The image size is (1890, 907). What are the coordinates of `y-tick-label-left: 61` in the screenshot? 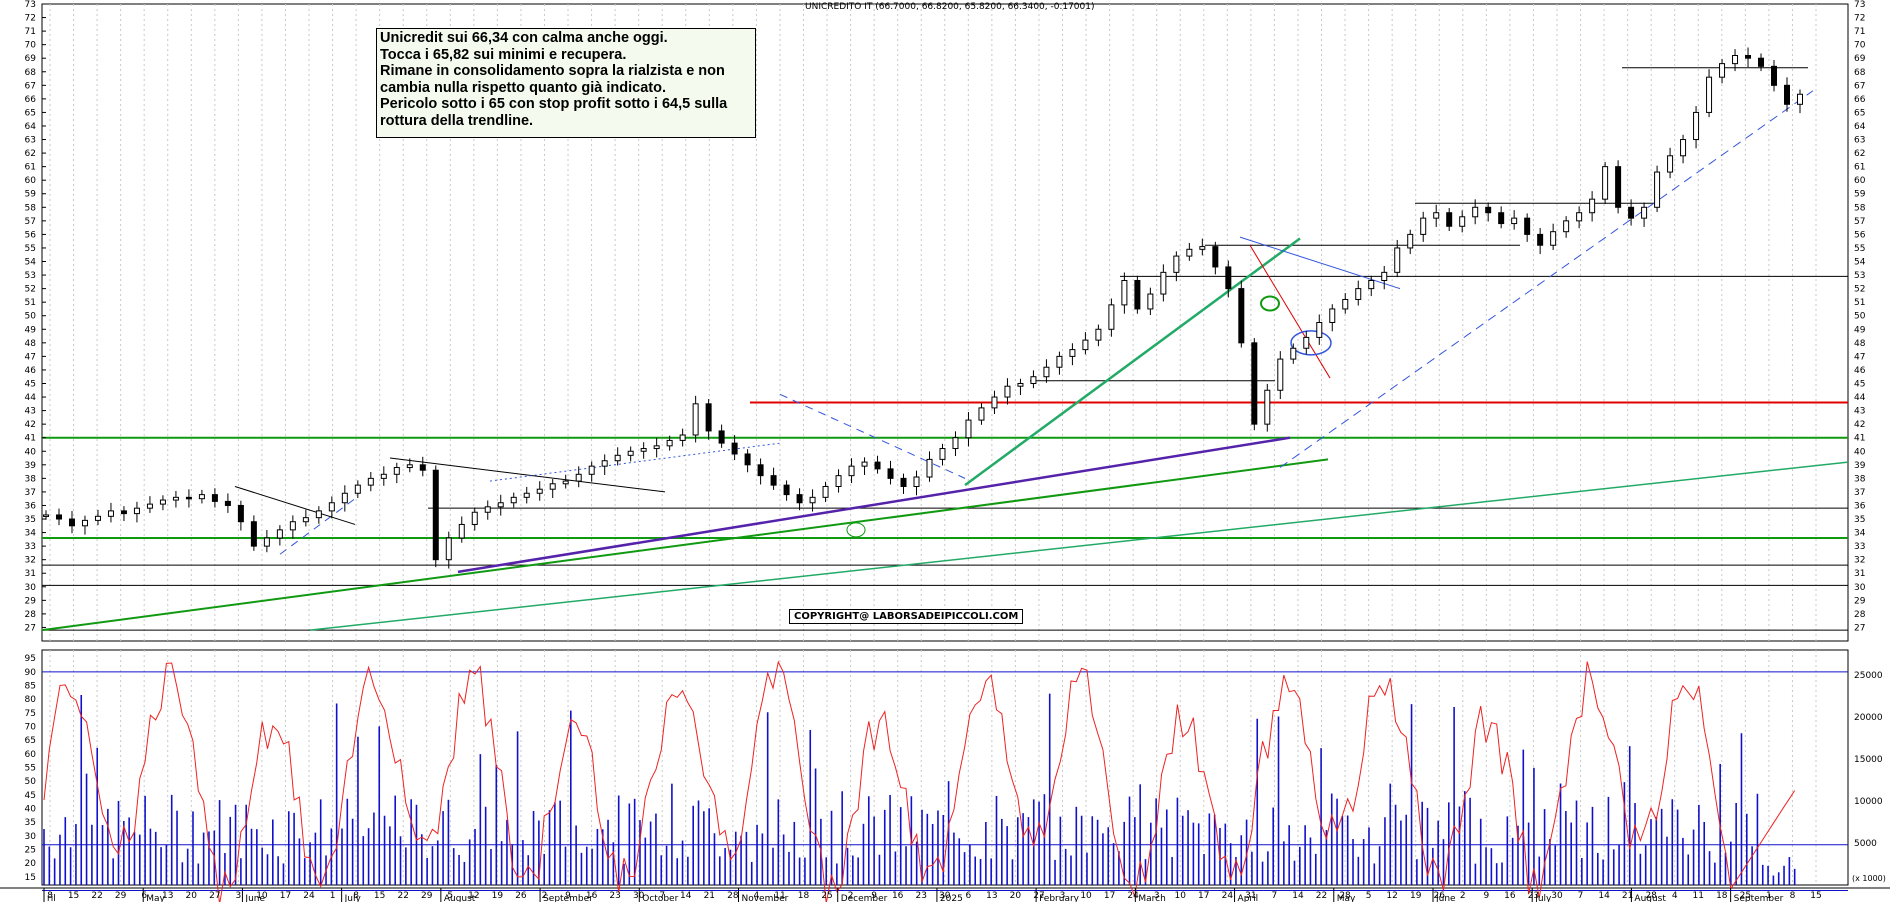 It's located at (30, 168).